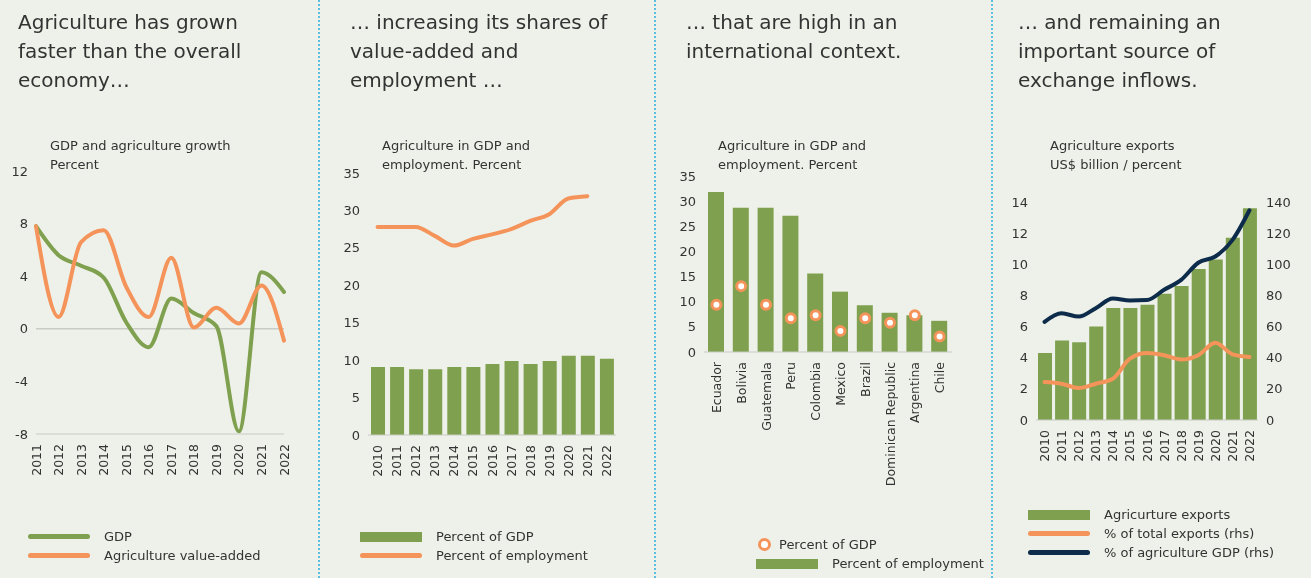  Describe the element at coordinates (1189, 552) in the screenshot. I see `legend-label: % of agriculture GDP (rhs)` at that location.